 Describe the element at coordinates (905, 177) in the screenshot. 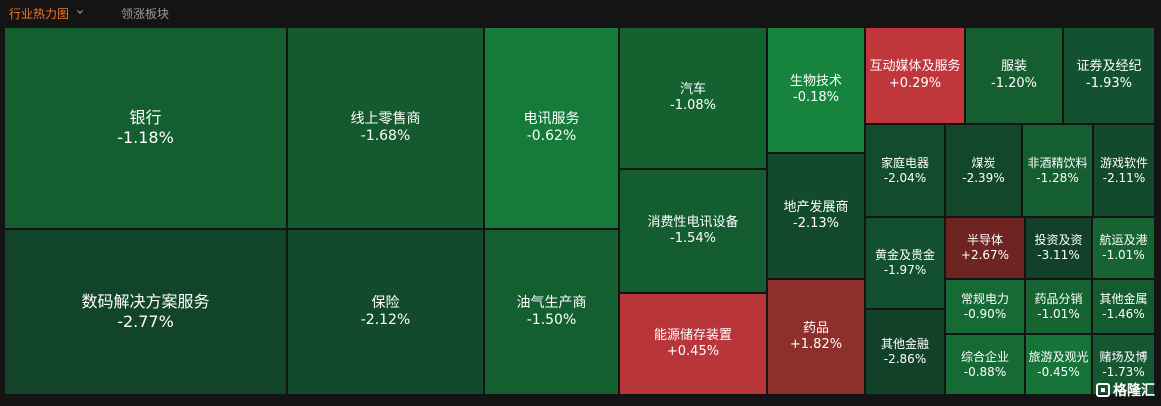

I see `tile-change-value: -2.04%` at that location.